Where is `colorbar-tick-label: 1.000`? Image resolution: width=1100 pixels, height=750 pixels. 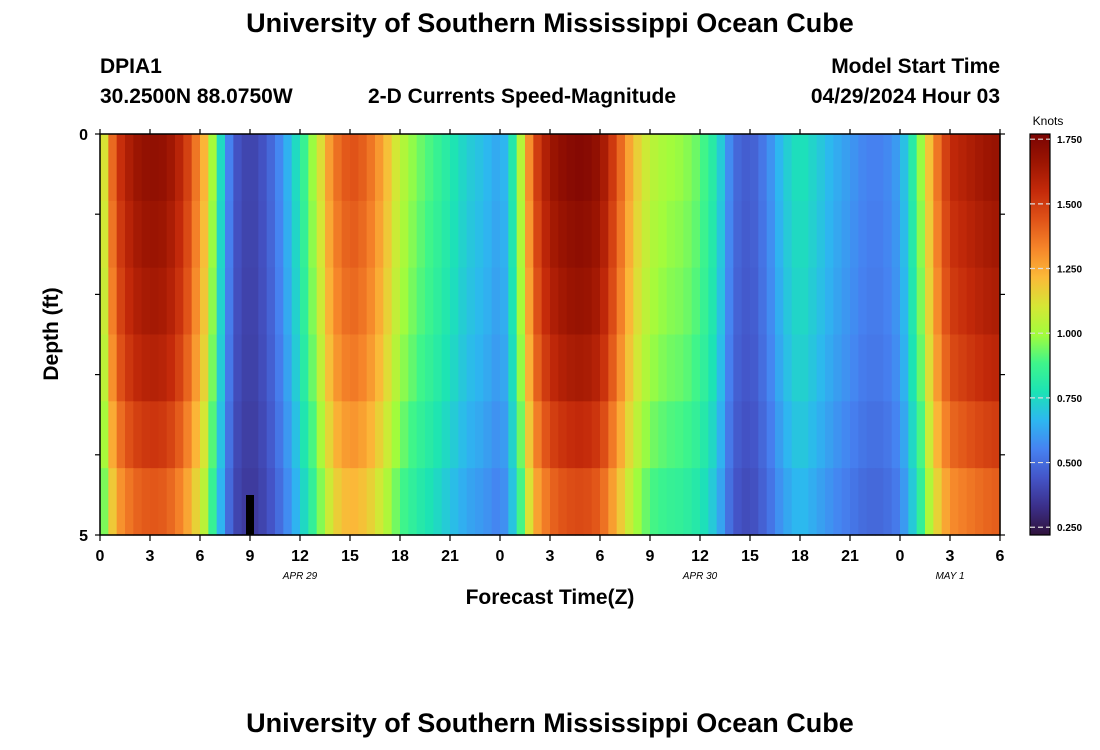 colorbar-tick-label: 1.000 is located at coordinates (1069, 334).